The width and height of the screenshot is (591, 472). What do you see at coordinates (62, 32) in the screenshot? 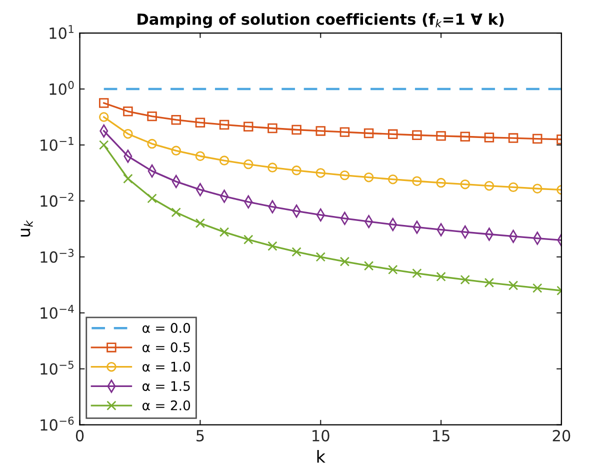
I see `y-tick-label: 10$^{1}$` at bounding box center [62, 32].